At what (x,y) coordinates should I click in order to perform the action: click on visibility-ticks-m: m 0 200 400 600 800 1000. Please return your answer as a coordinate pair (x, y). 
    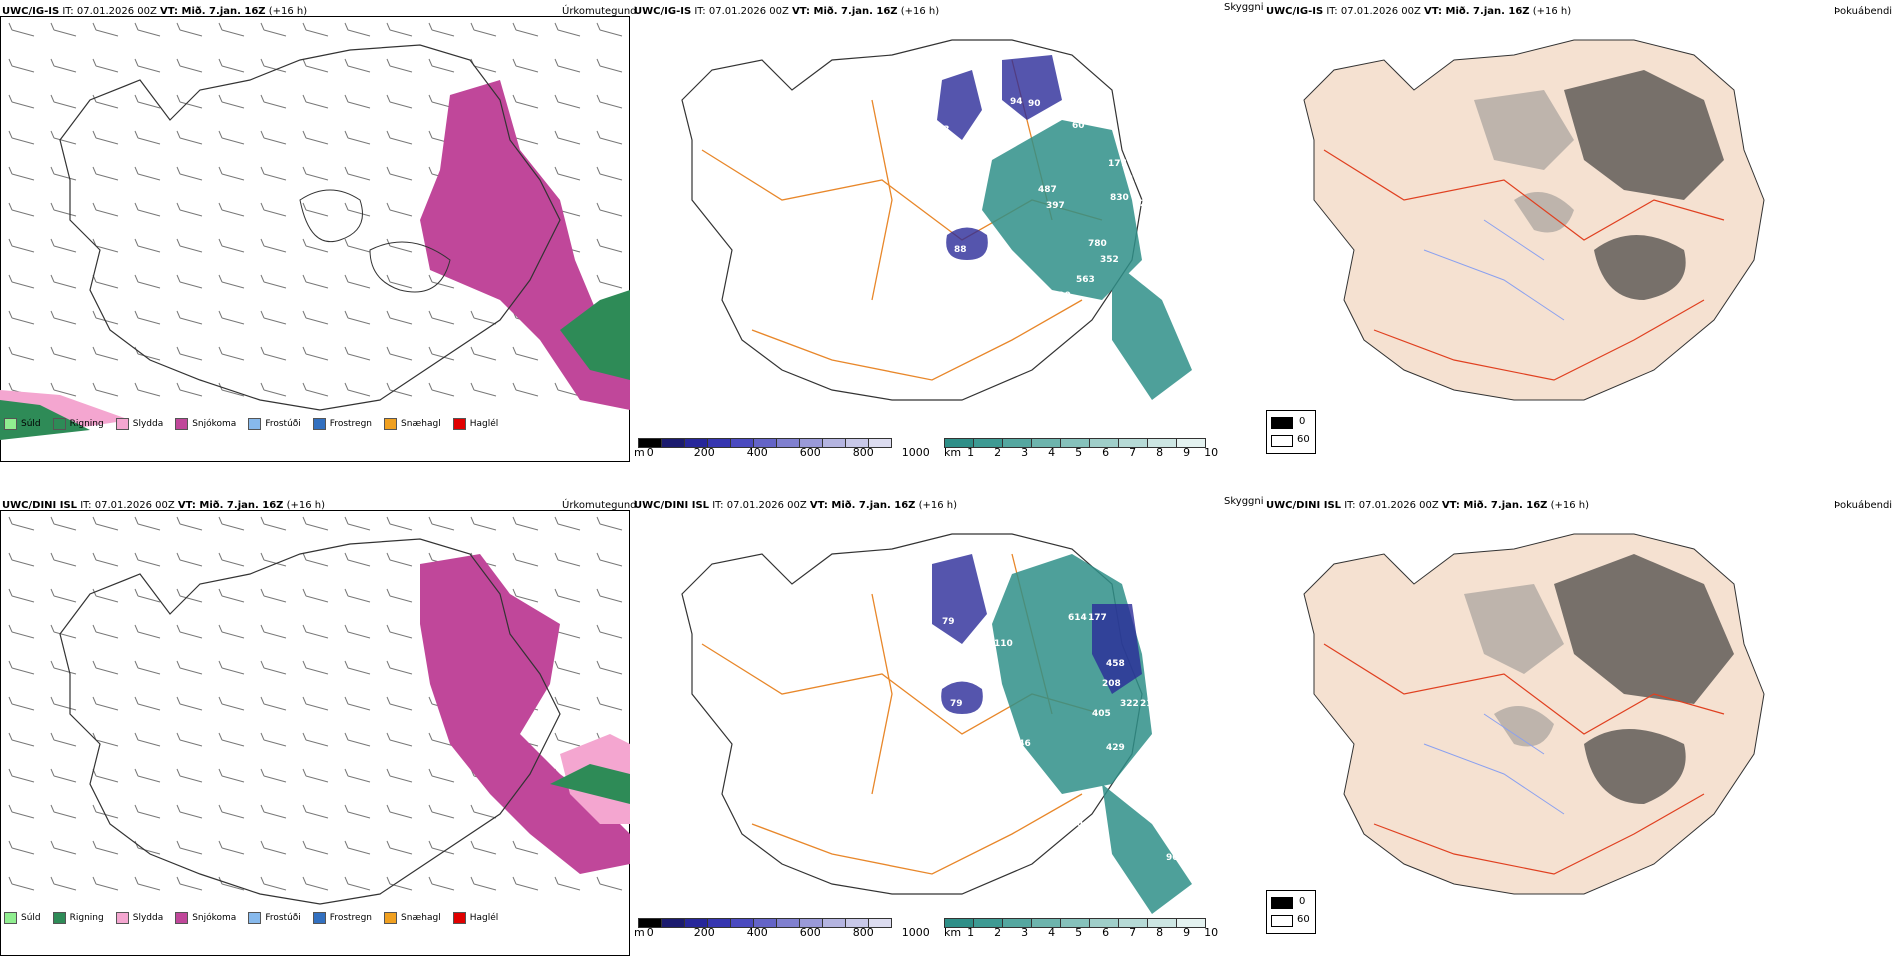
    Looking at the image, I should click on (782, 452).